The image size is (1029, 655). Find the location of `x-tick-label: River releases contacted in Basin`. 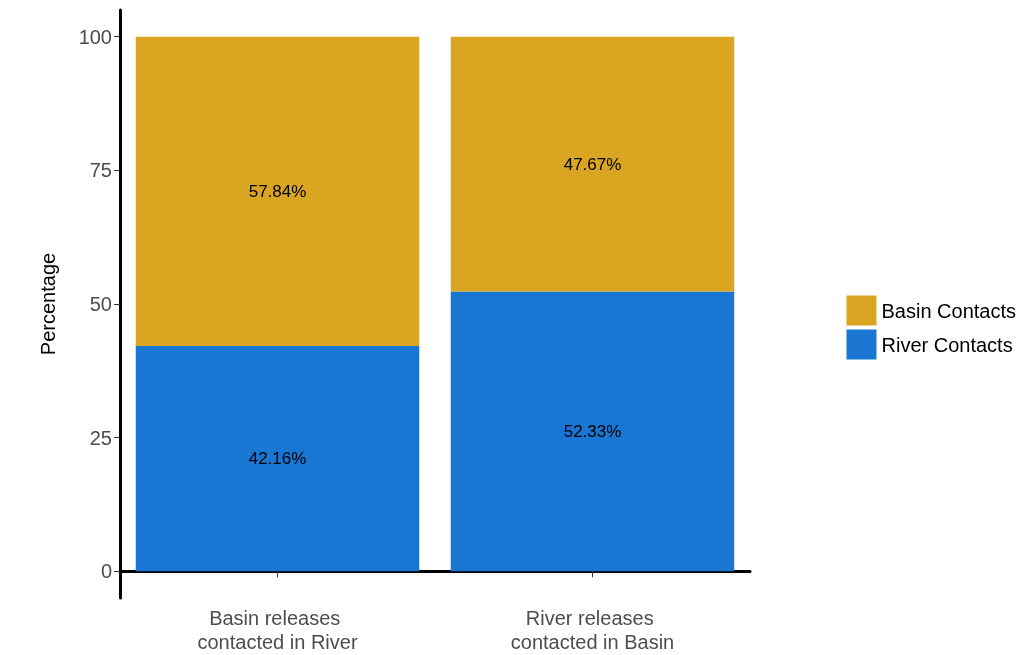

x-tick-label: River releases contacted in Basin is located at coordinates (592, 630).